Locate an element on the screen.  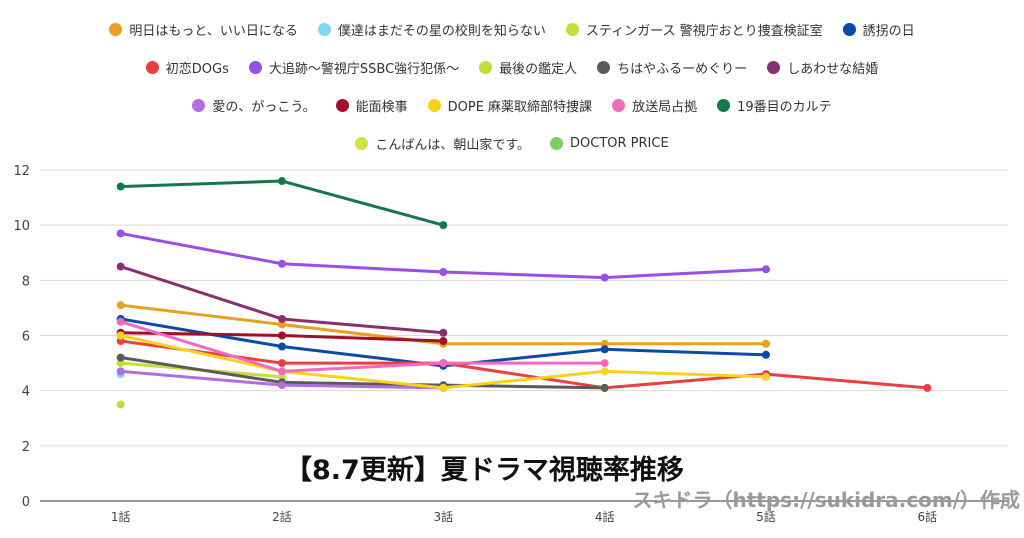
legend-item: DOPE 麻薬取締部特捜課 is located at coordinates (510, 105).